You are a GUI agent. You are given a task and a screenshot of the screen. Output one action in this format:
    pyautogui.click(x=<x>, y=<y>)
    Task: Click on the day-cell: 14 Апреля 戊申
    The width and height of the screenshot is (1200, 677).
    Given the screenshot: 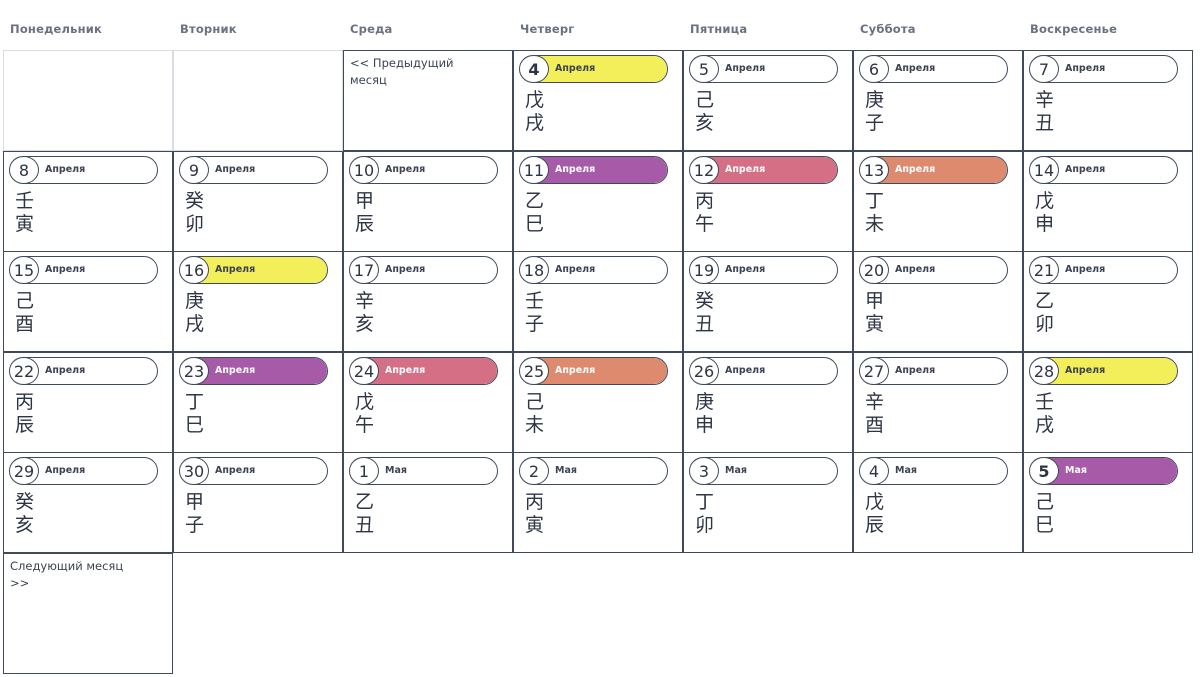 What is the action you would take?
    pyautogui.click(x=1108, y=201)
    